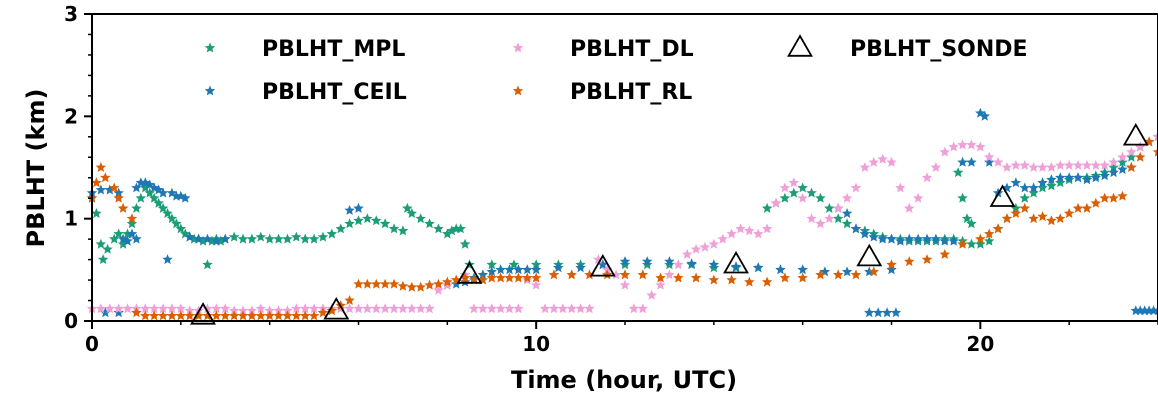  What do you see at coordinates (304, 49) in the screenshot?
I see `legend-entry: PBLHT_MPL` at bounding box center [304, 49].